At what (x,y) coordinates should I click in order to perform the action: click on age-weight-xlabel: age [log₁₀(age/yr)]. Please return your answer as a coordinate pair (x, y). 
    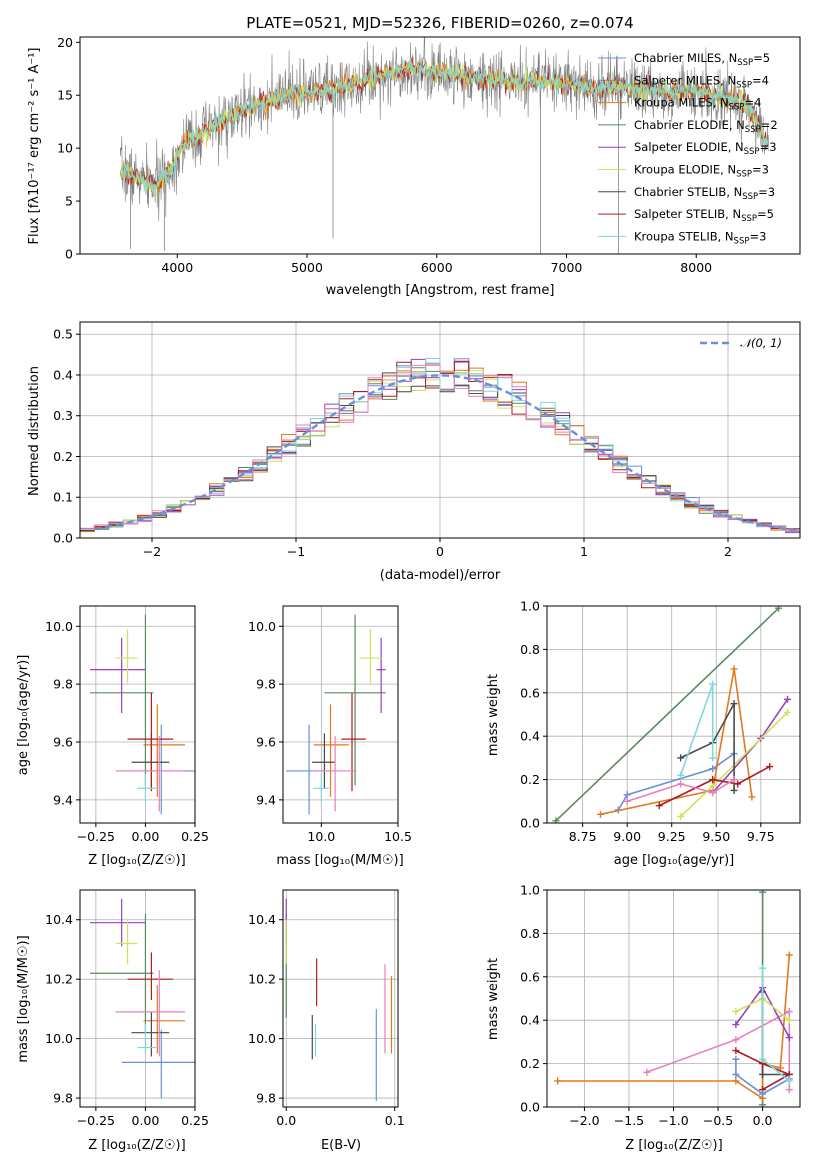
    Looking at the image, I should click on (674, 860).